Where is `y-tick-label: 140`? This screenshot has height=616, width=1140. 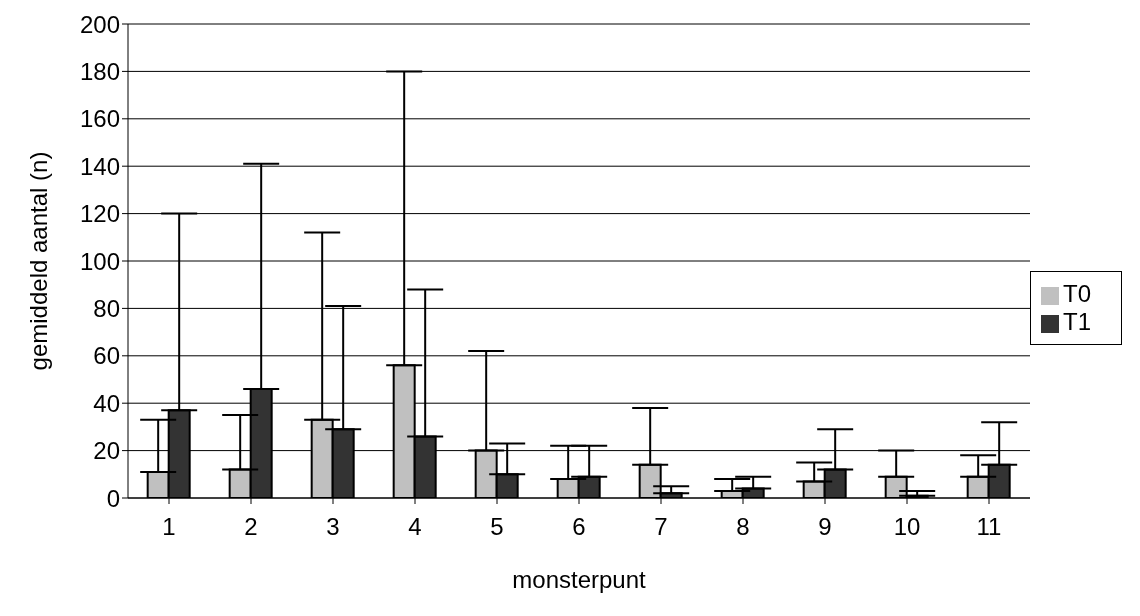 y-tick-label: 140 is located at coordinates (99, 166).